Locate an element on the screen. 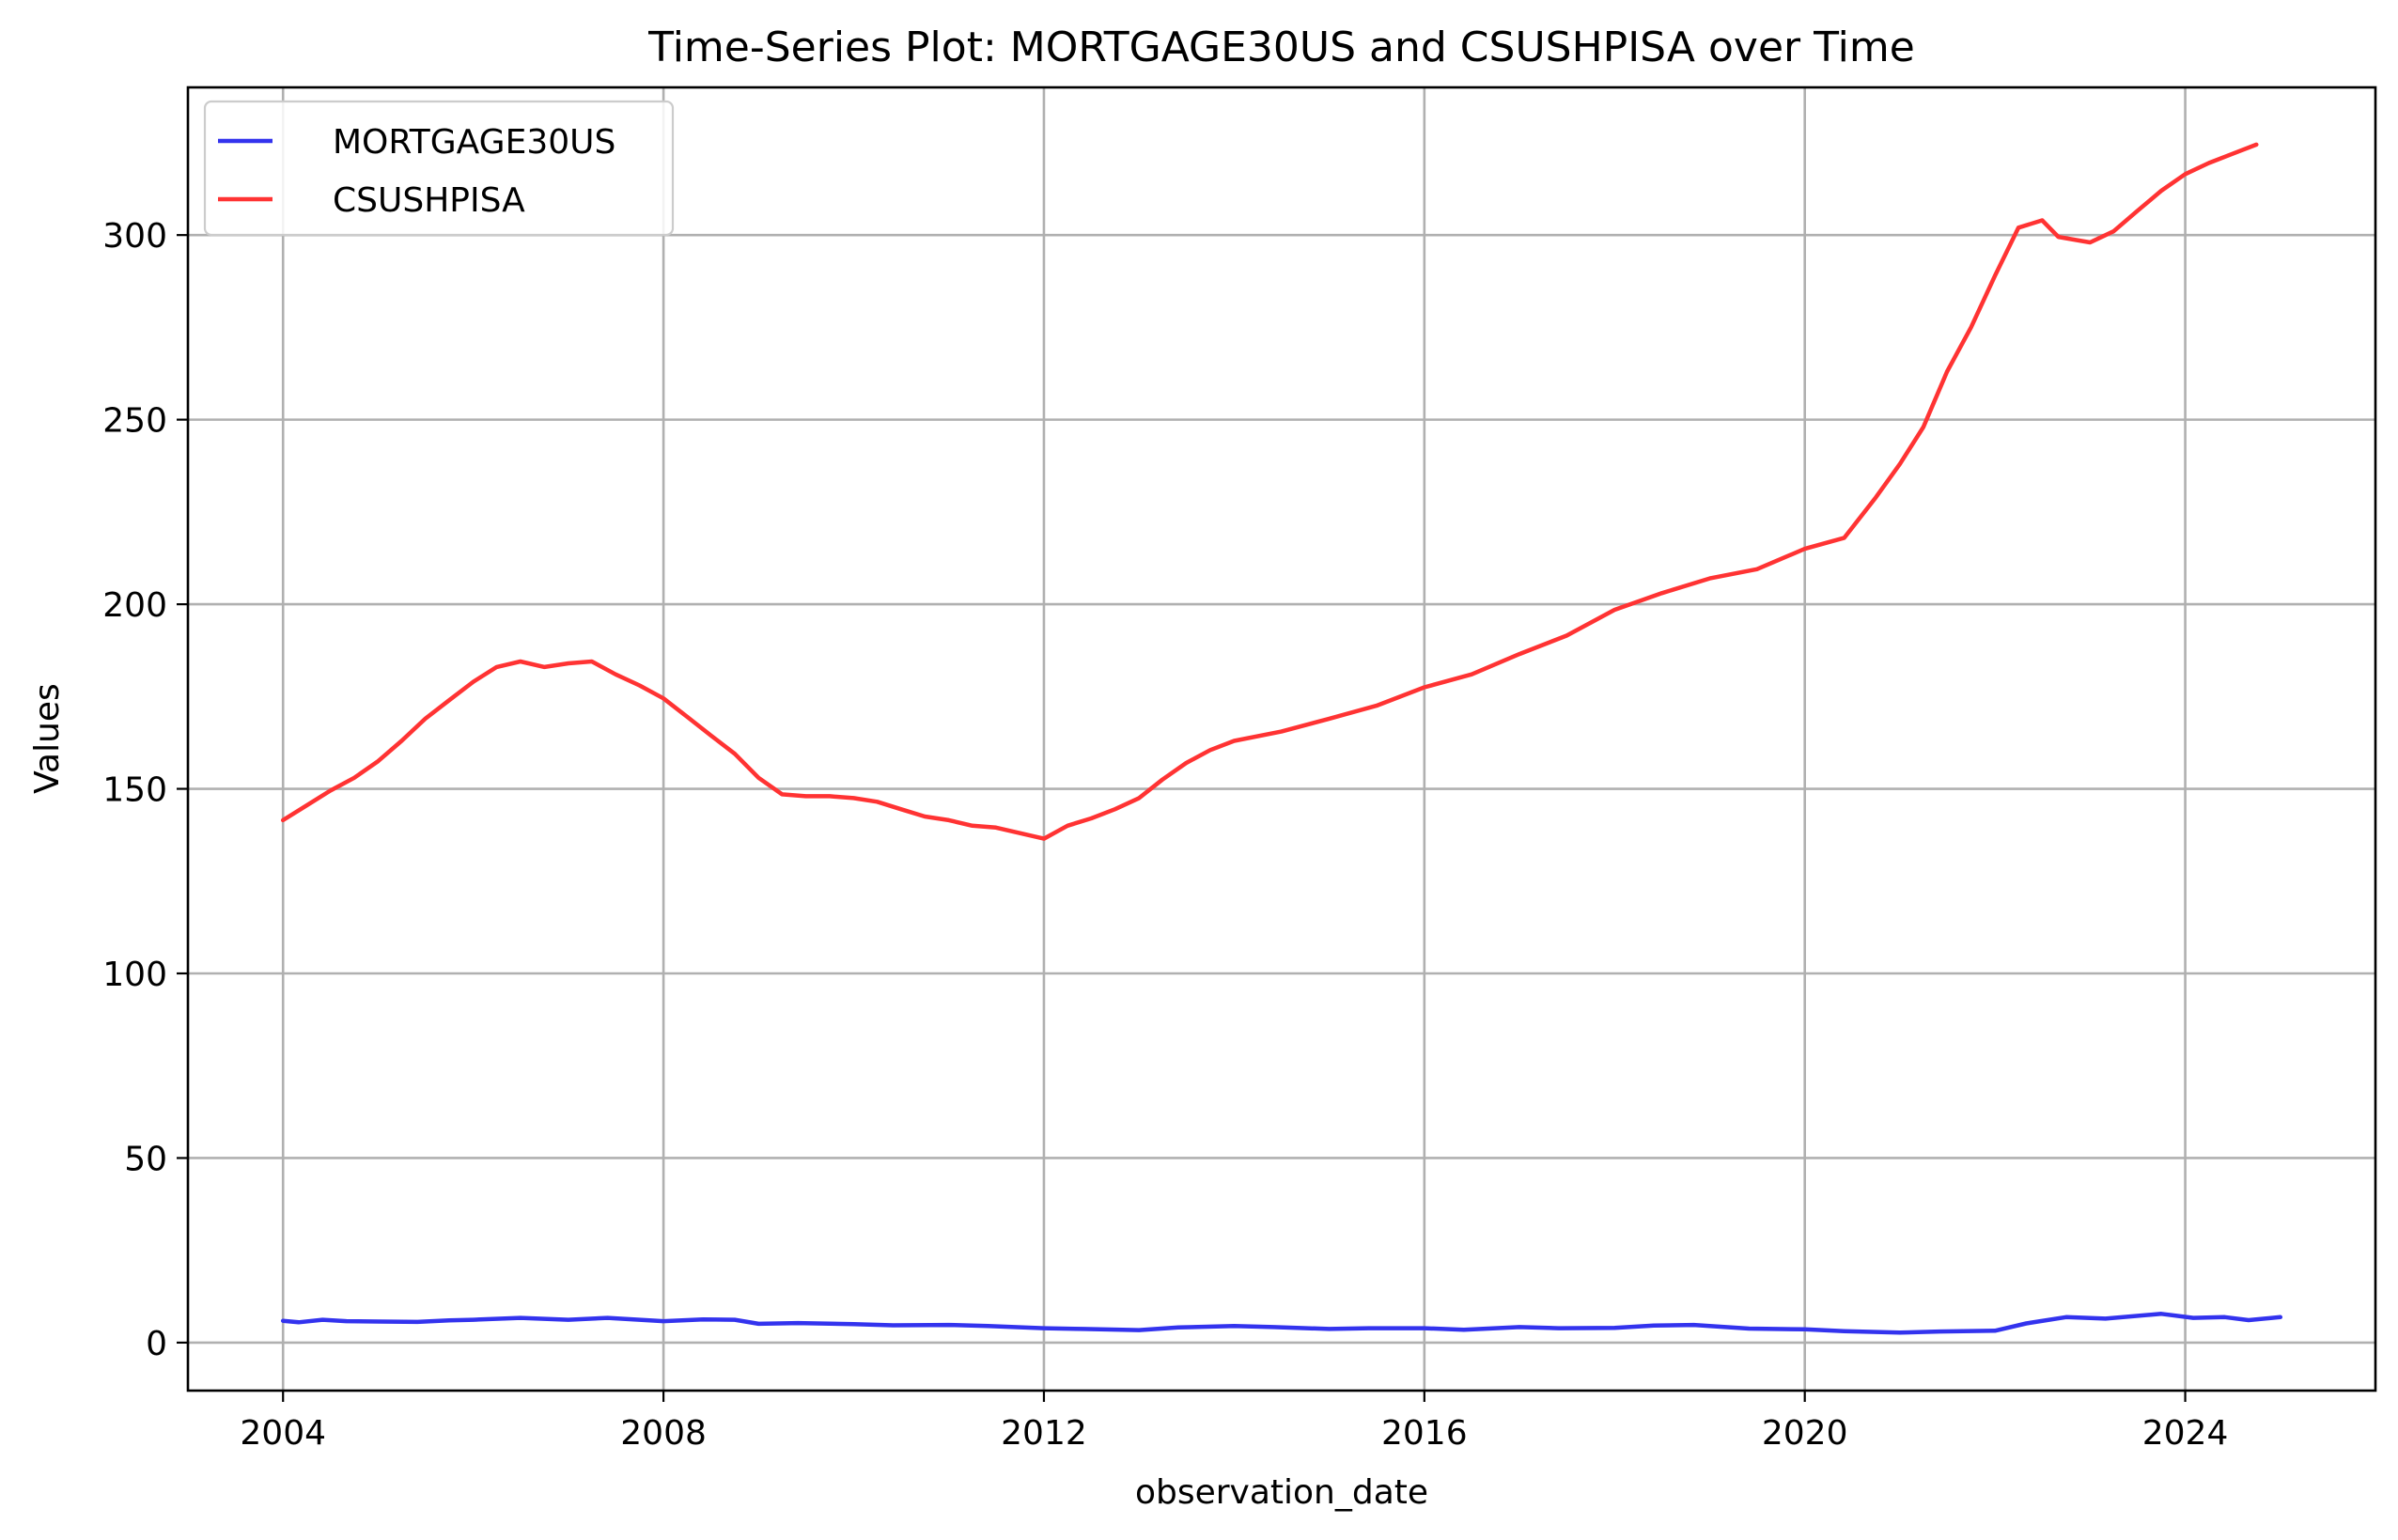  x-axis: 2004 2008 2012 2016 2020 2024 is located at coordinates (1234, 1422).